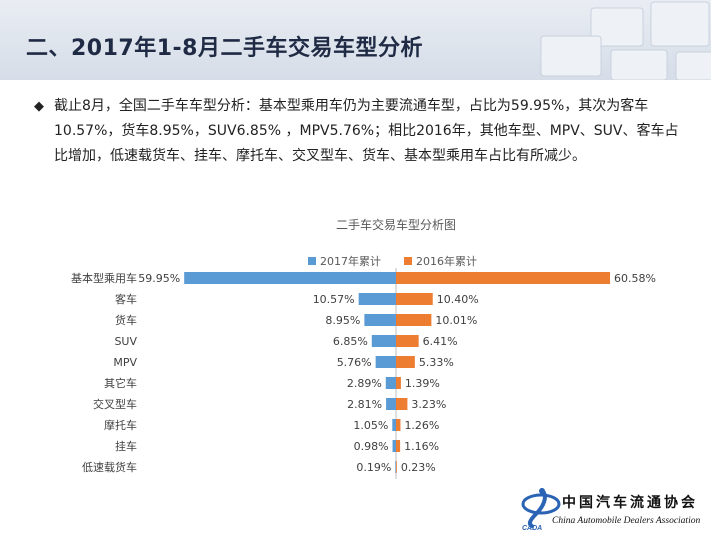 Image resolution: width=711 pixels, height=537 pixels. I want to click on data-label-2016-0: 60.58%, so click(635, 278).